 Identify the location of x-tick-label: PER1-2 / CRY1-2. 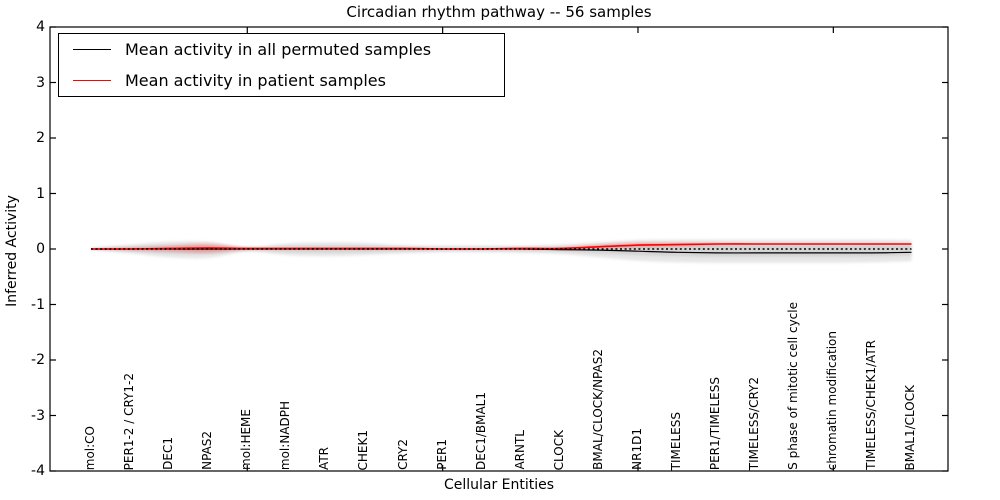
(129, 421).